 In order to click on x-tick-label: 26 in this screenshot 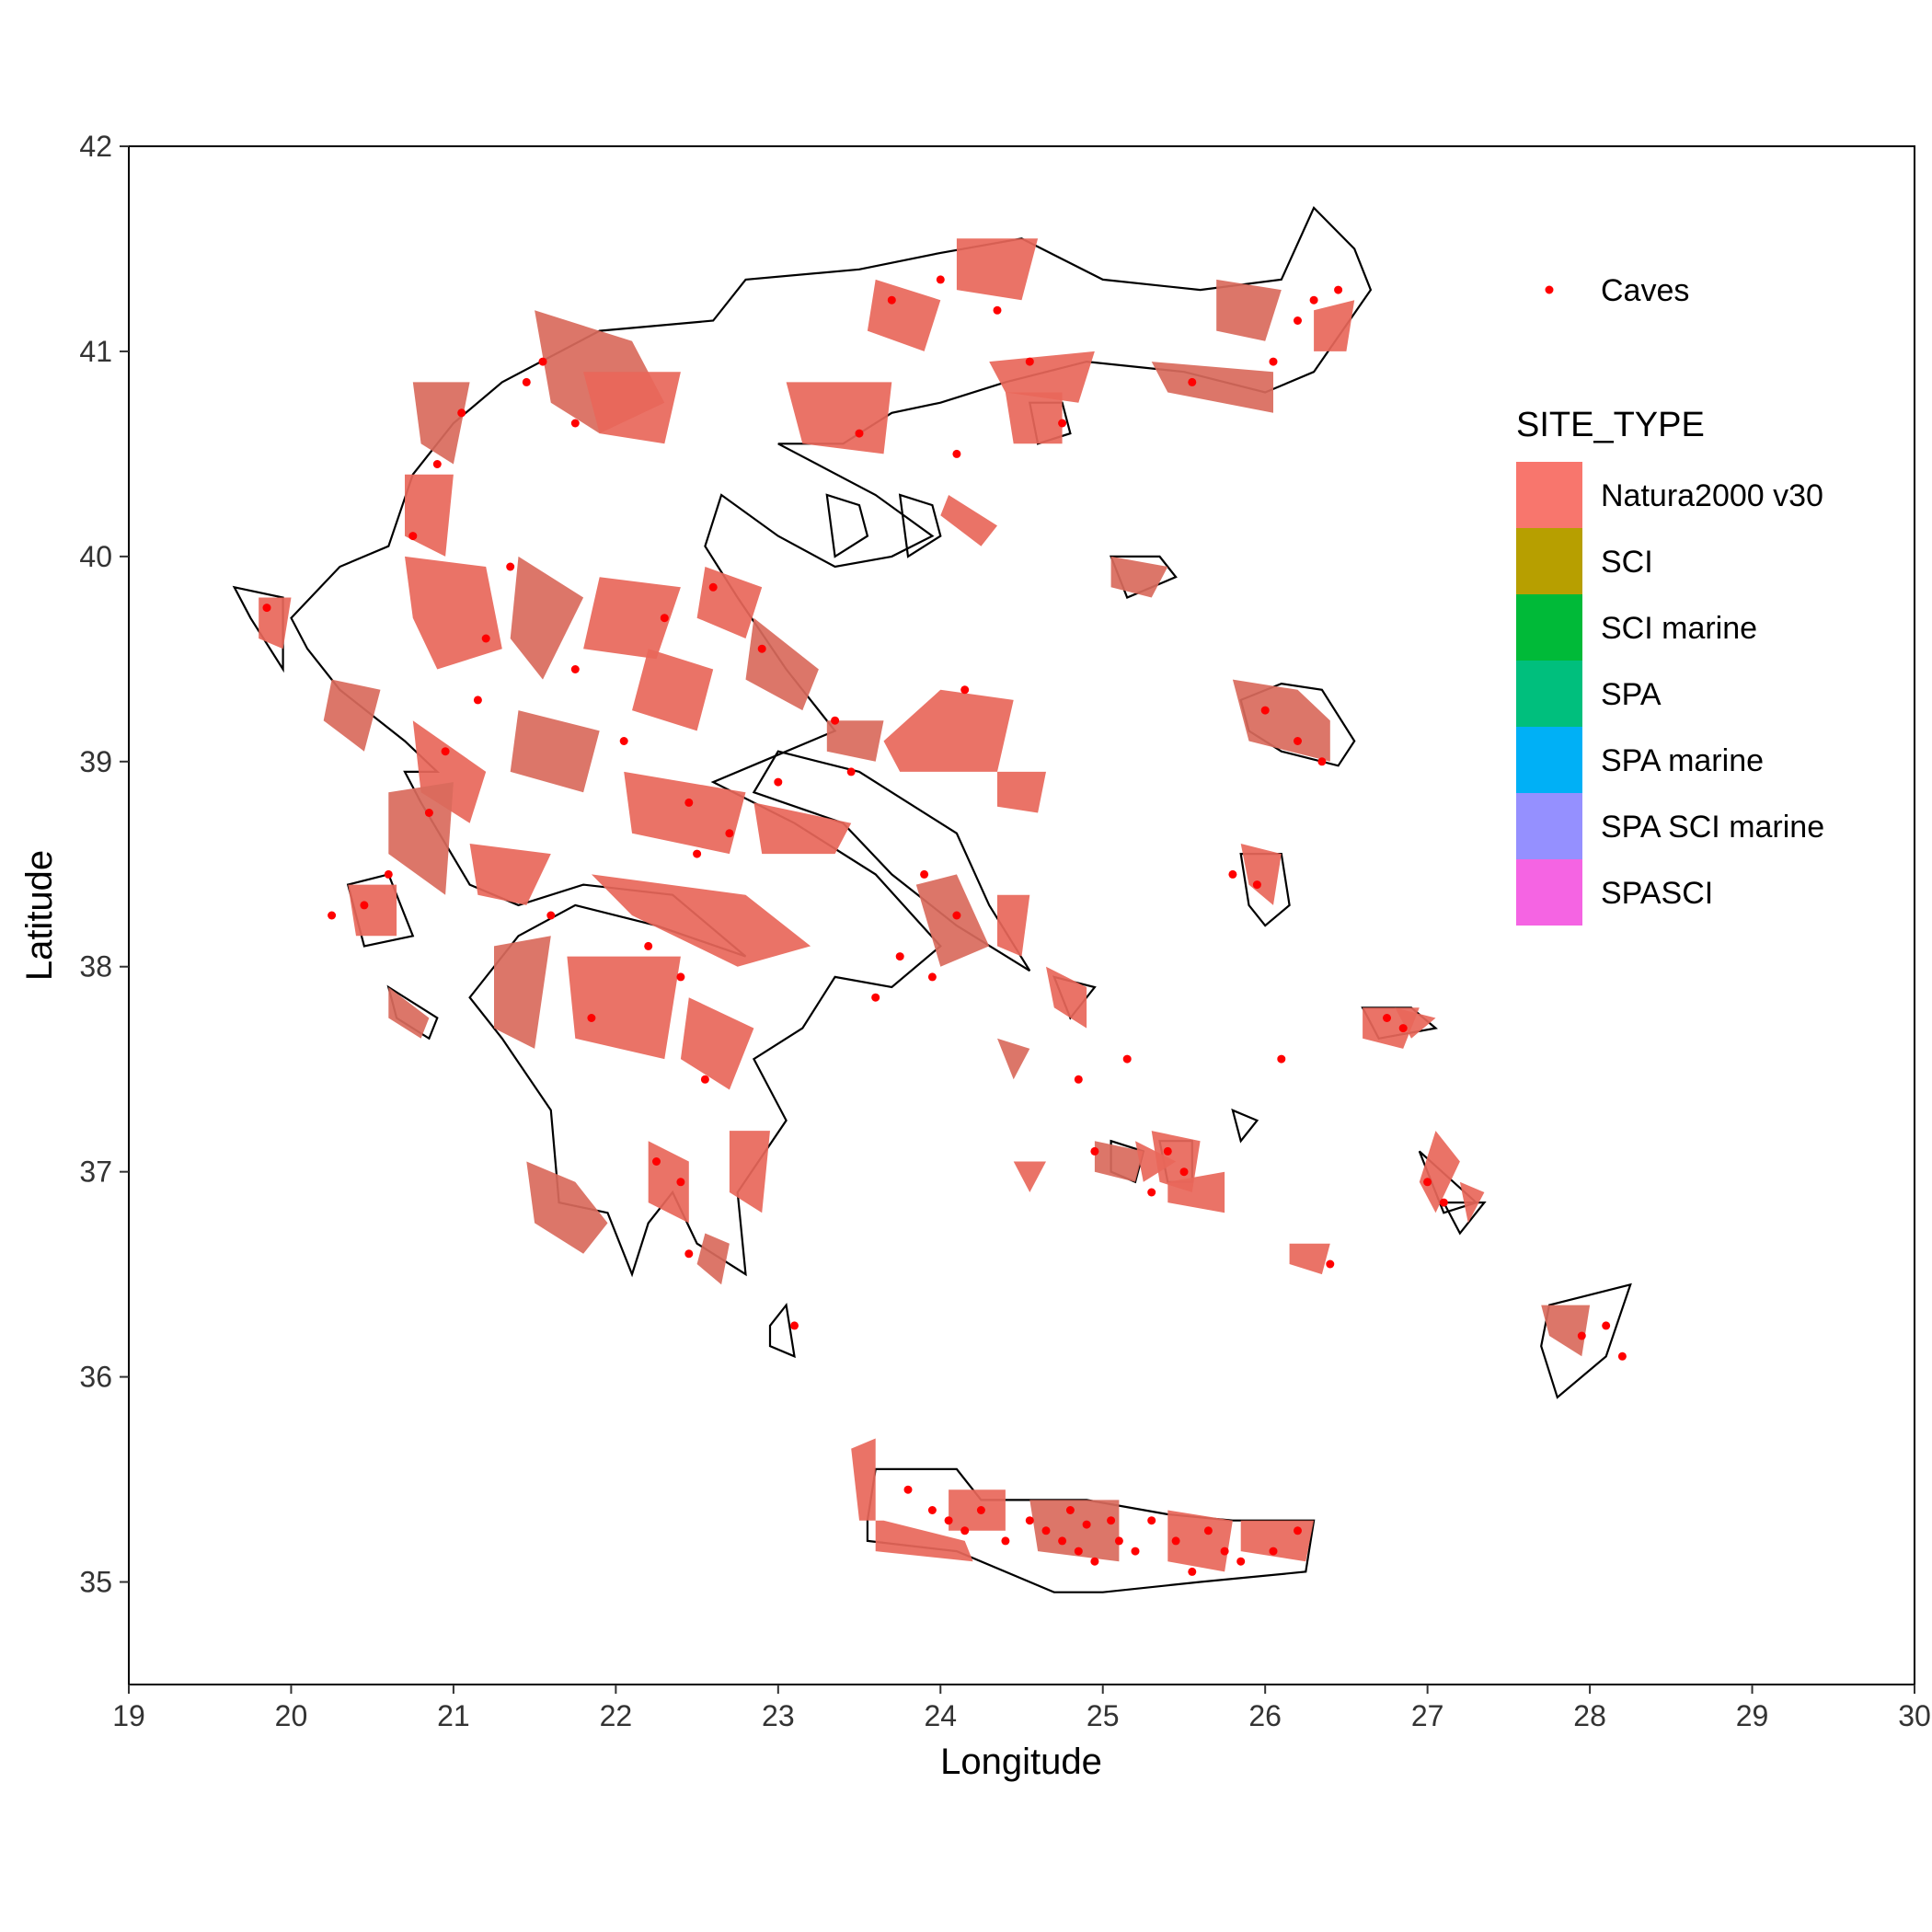, I will do `click(1265, 1715)`.